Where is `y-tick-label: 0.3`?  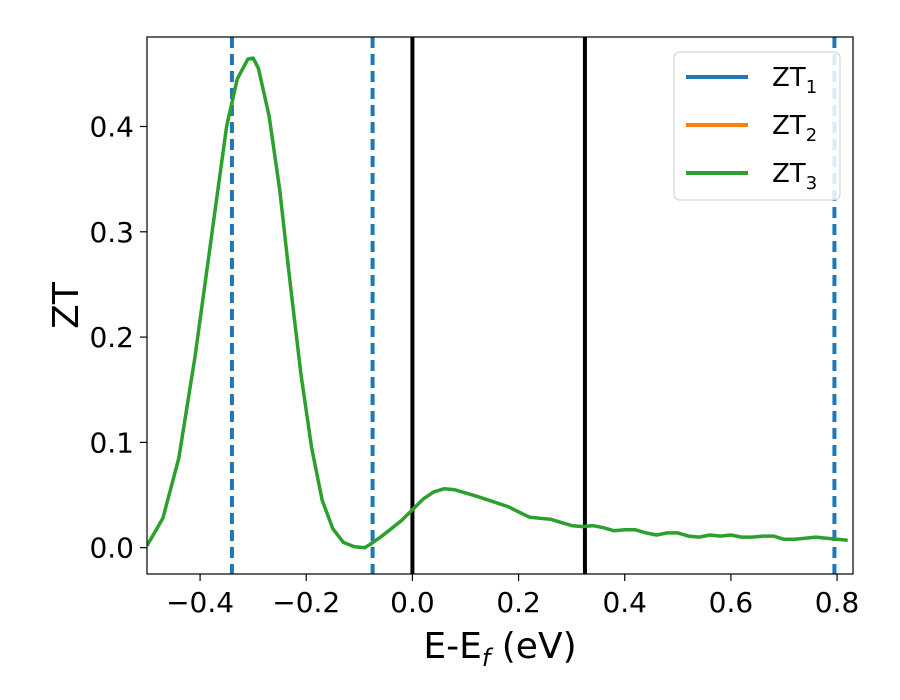 y-tick-label: 0.3 is located at coordinates (111, 232).